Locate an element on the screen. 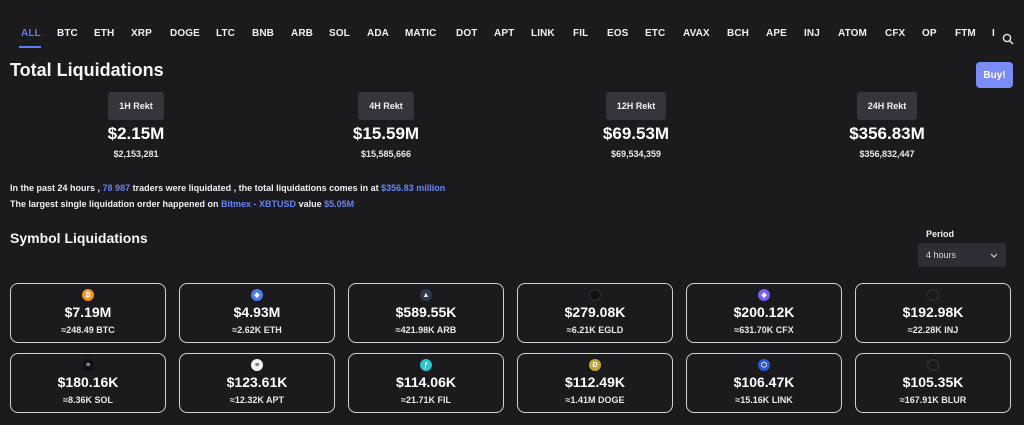 This screenshot has width=1024, height=425. stat-value: $2.15M is located at coordinates (136, 133).